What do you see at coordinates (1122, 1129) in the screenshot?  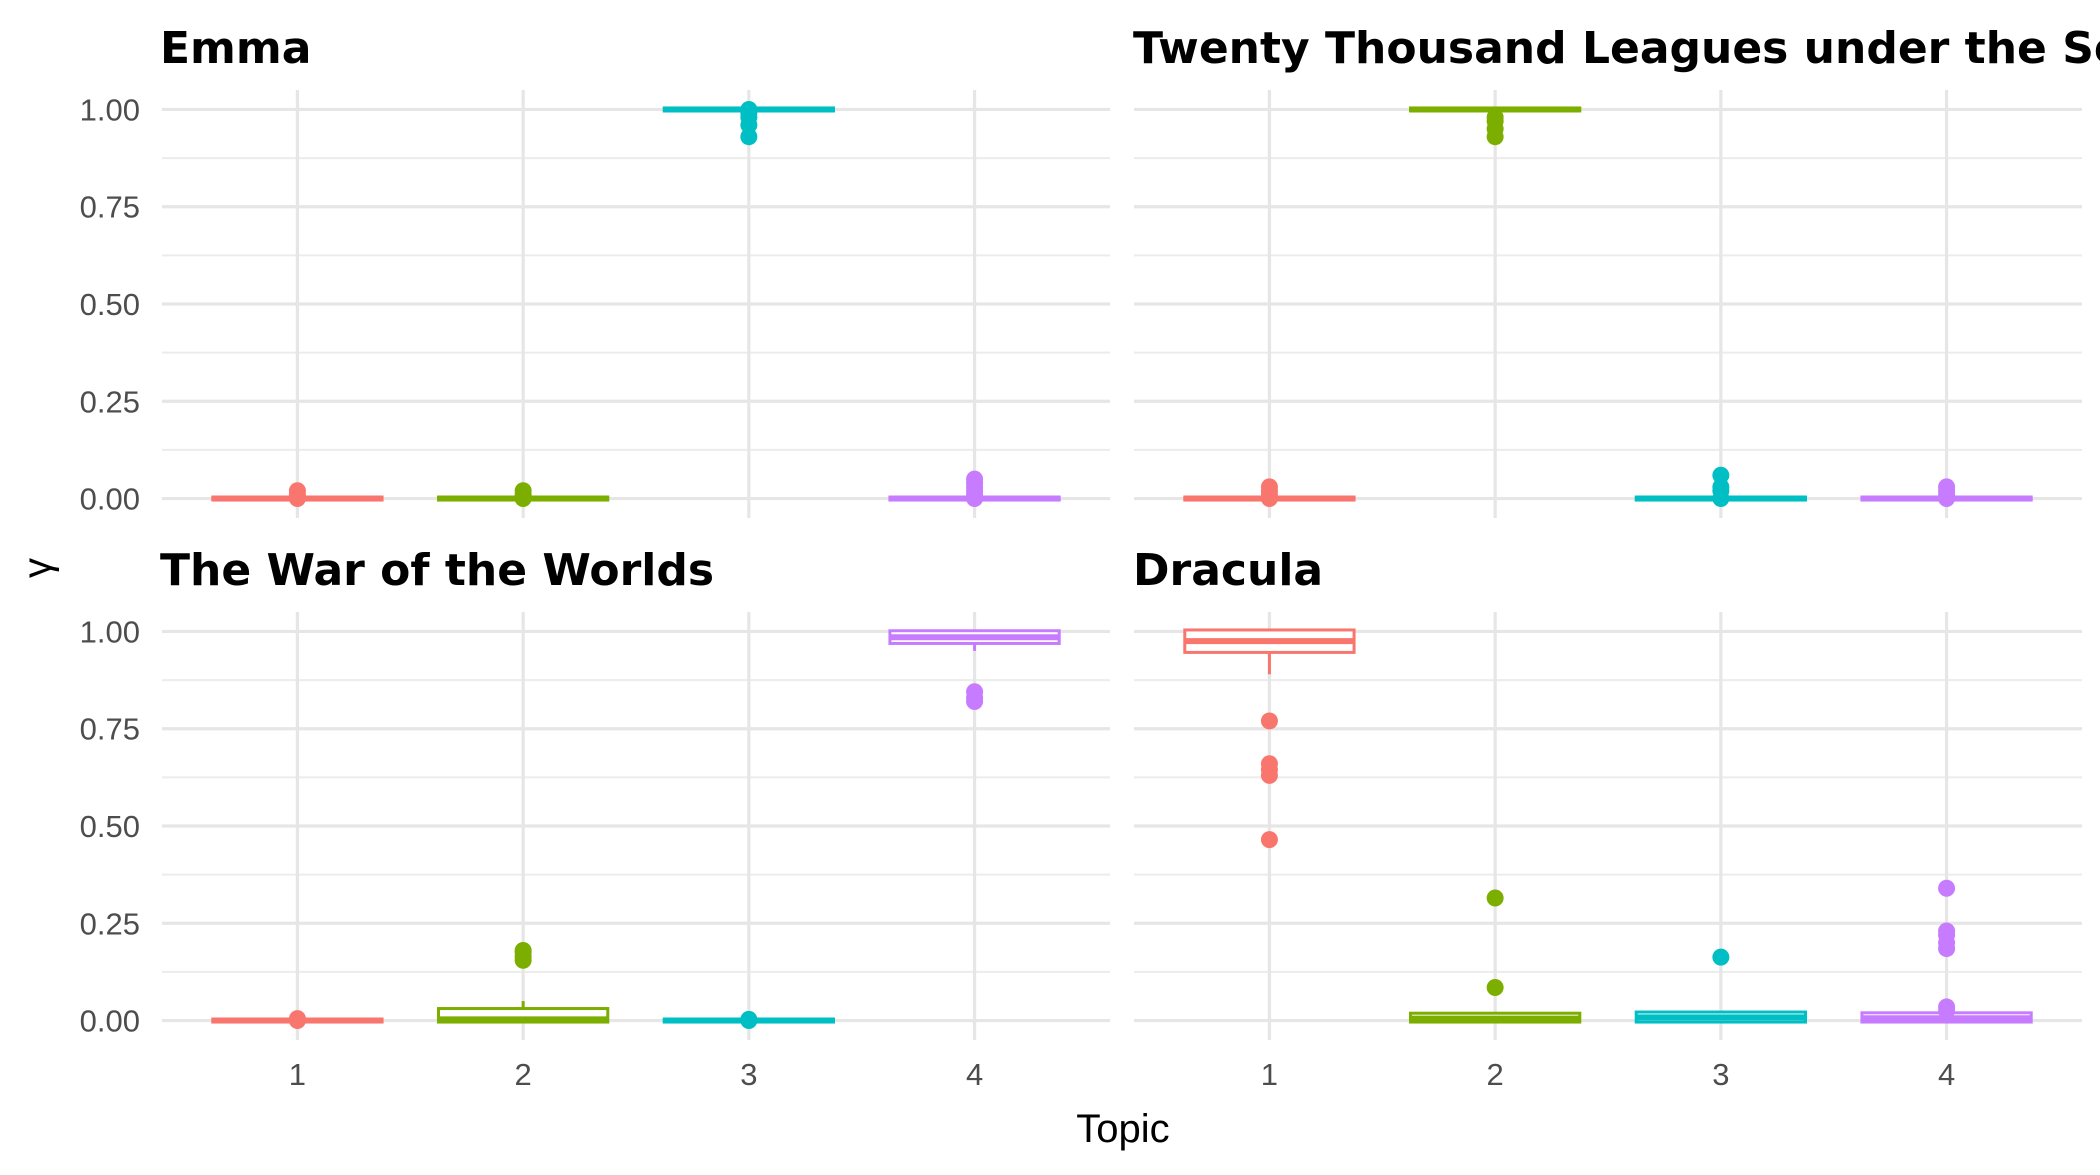 I see `x-axis-title: Topic` at bounding box center [1122, 1129].